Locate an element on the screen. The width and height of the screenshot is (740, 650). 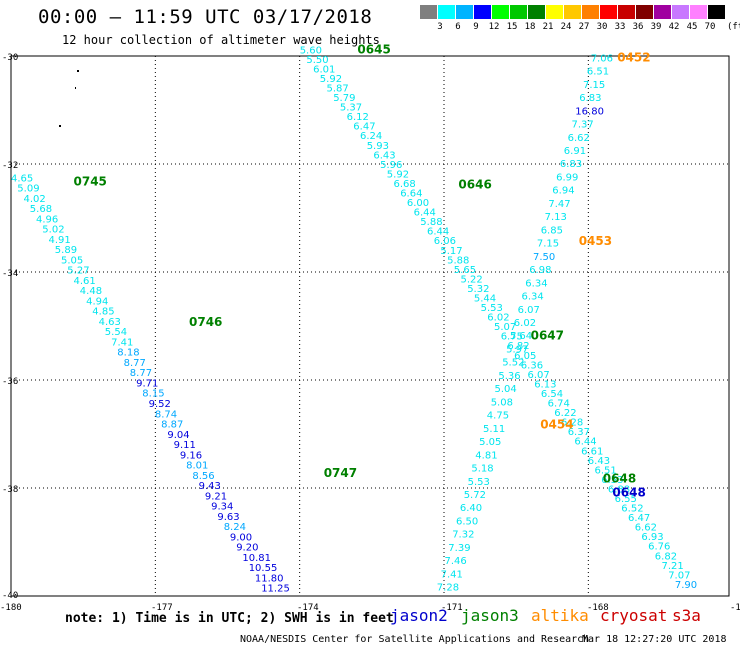
wave-height-label: 6.43 is located at coordinates (599, 461).